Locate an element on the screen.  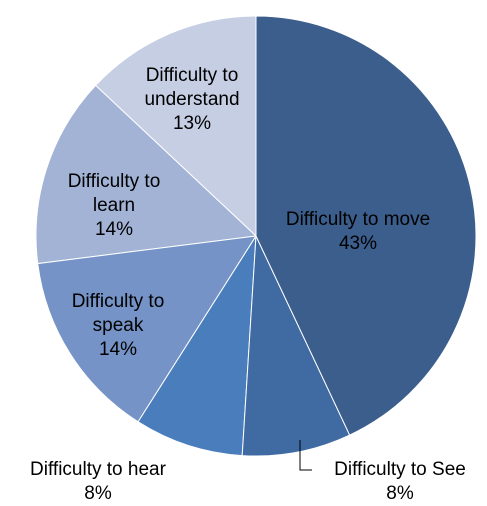
value-label: 43% is located at coordinates (358, 243).